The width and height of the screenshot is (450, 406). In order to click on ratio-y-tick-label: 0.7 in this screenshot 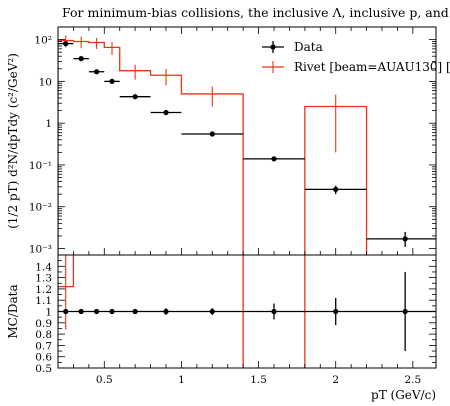, I will do `click(43, 346)`.